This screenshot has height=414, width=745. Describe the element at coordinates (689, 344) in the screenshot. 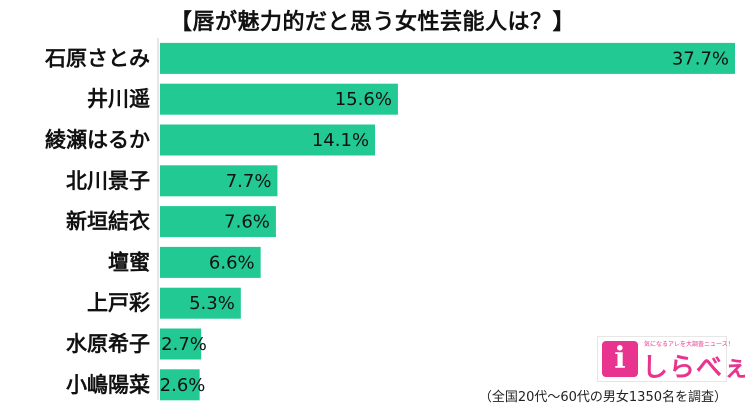

I see `logo-tagline: 気になるアレを大調査ニュース！` at that location.